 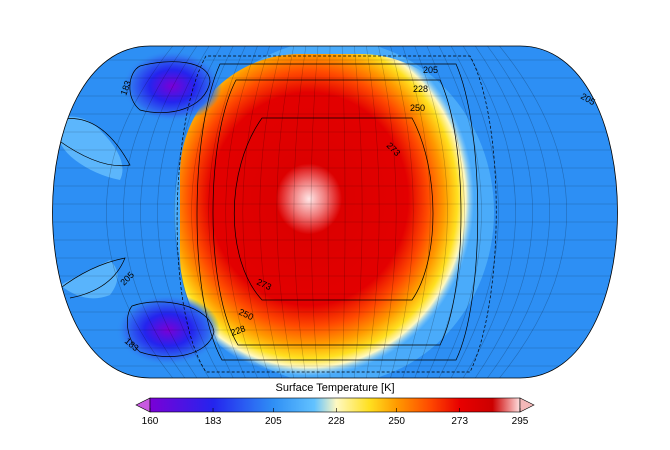 What do you see at coordinates (335, 388) in the screenshot?
I see `colorbar-title: Surface Temperature [K]` at bounding box center [335, 388].